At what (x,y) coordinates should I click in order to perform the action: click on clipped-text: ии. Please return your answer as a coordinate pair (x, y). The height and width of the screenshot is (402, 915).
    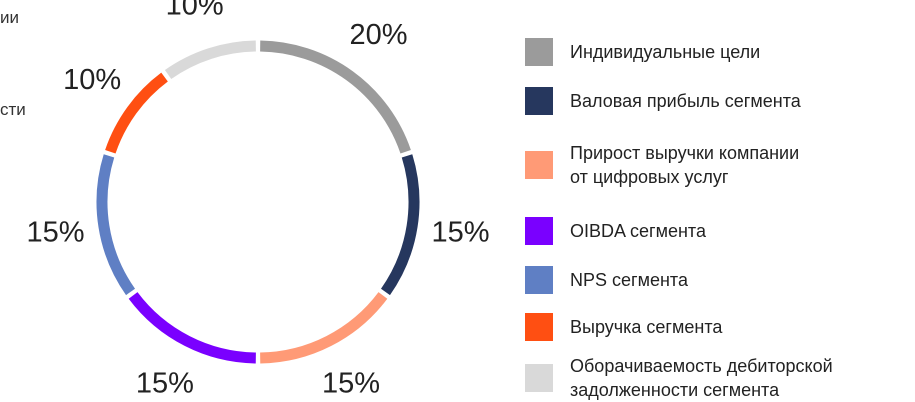
    Looking at the image, I should click on (9, 17).